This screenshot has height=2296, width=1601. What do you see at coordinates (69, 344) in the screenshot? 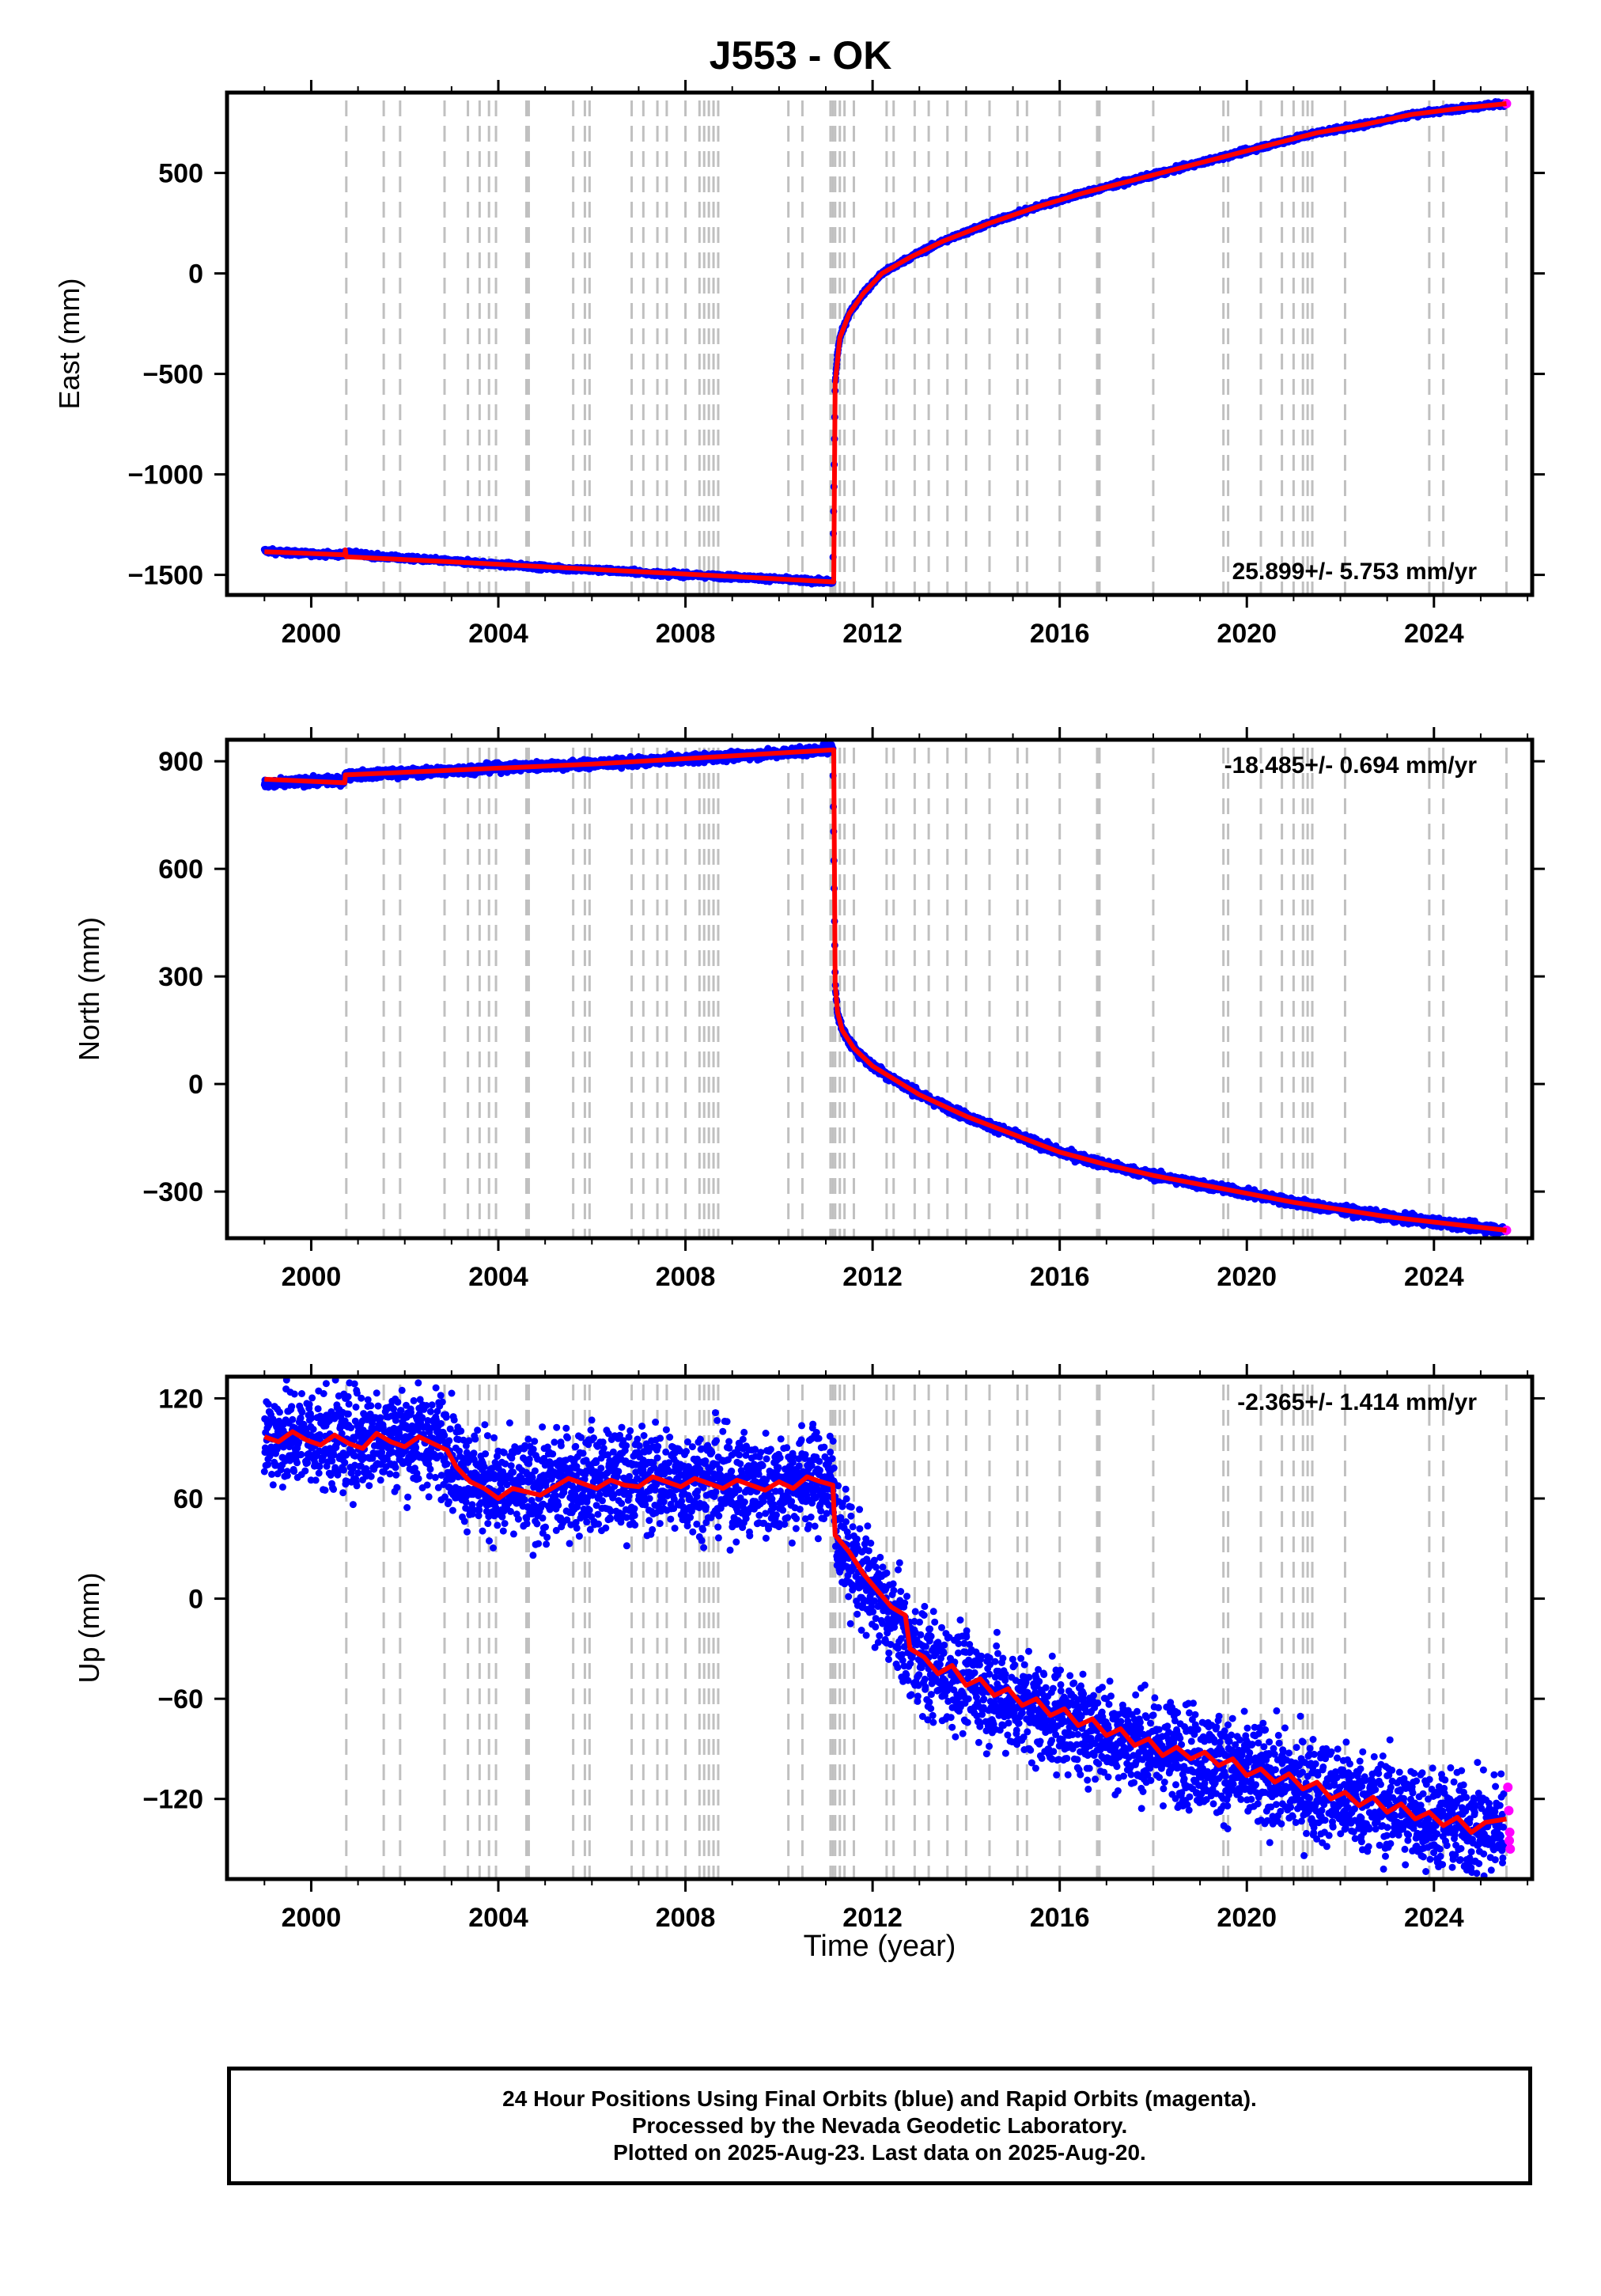
I see `y-axis-label: East (mm)` at bounding box center [69, 344].